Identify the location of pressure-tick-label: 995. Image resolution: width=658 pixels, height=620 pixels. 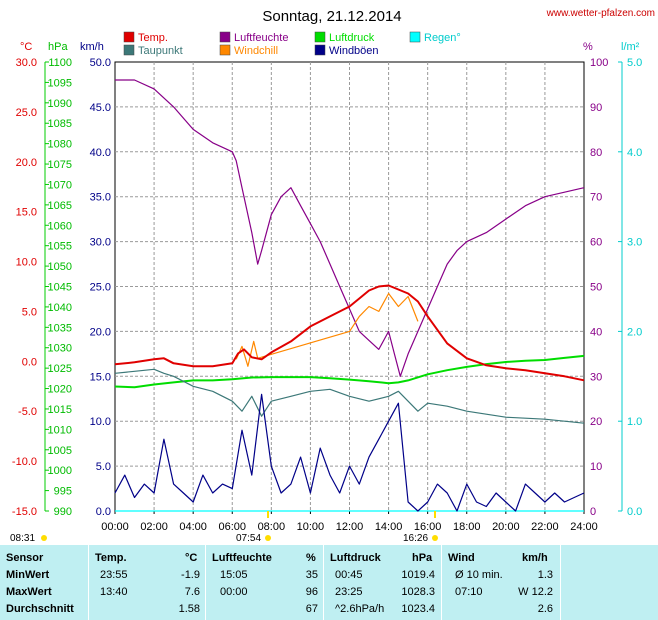
(63, 492).